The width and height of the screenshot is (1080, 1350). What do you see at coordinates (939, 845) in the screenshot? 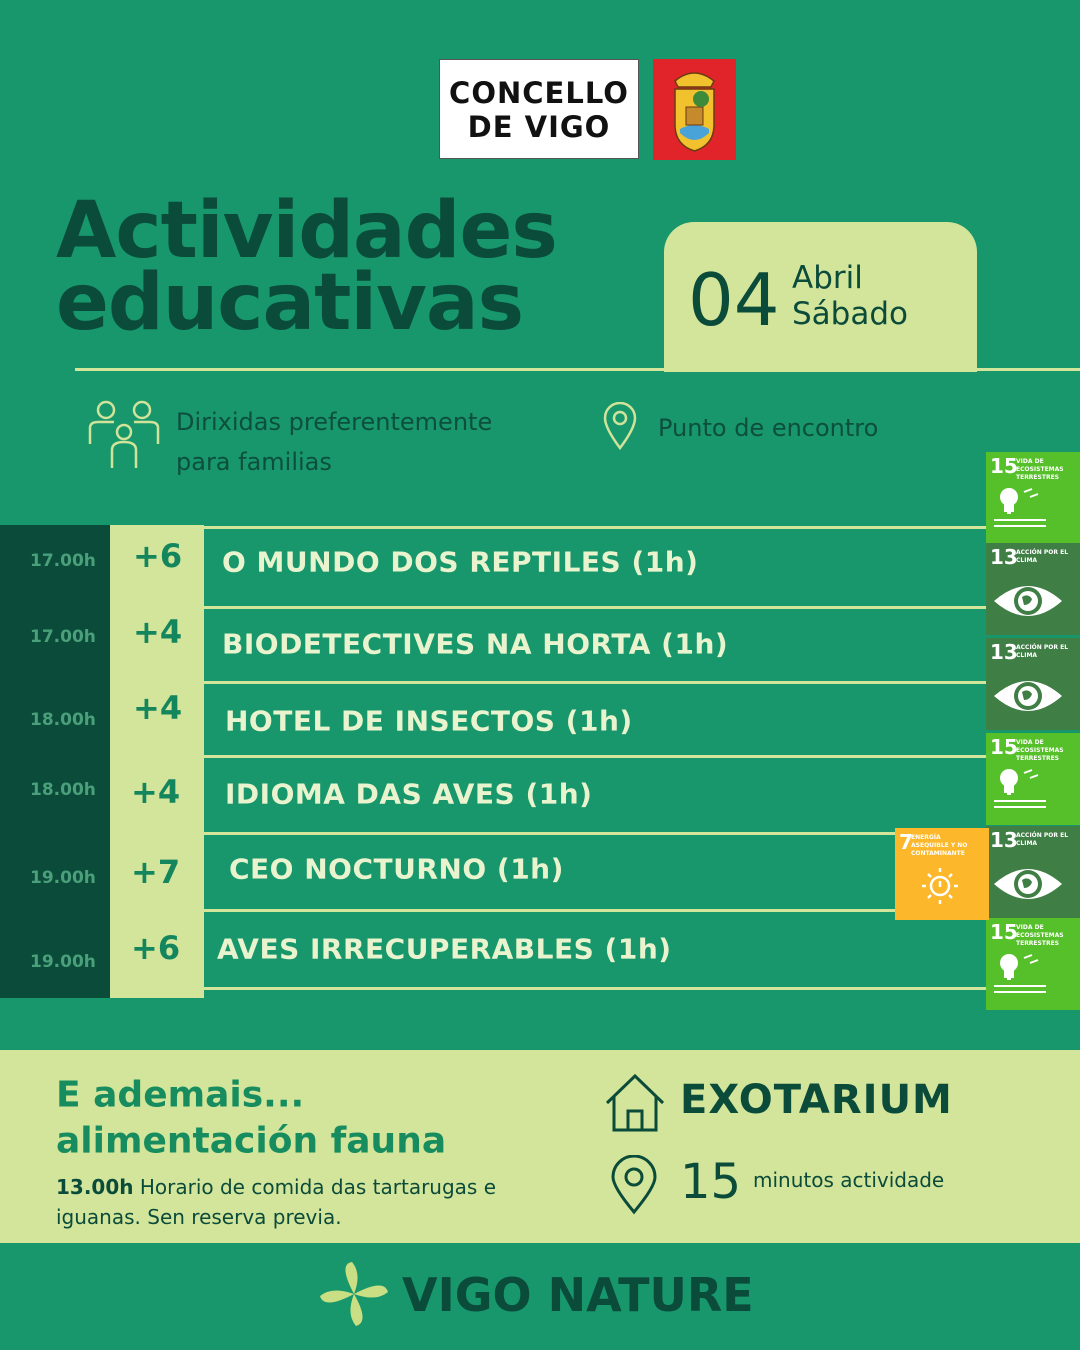
I see `sdg-label: ENERGÍA ASEQUIBLE Y NO CONTAMINANTE` at bounding box center [939, 845].